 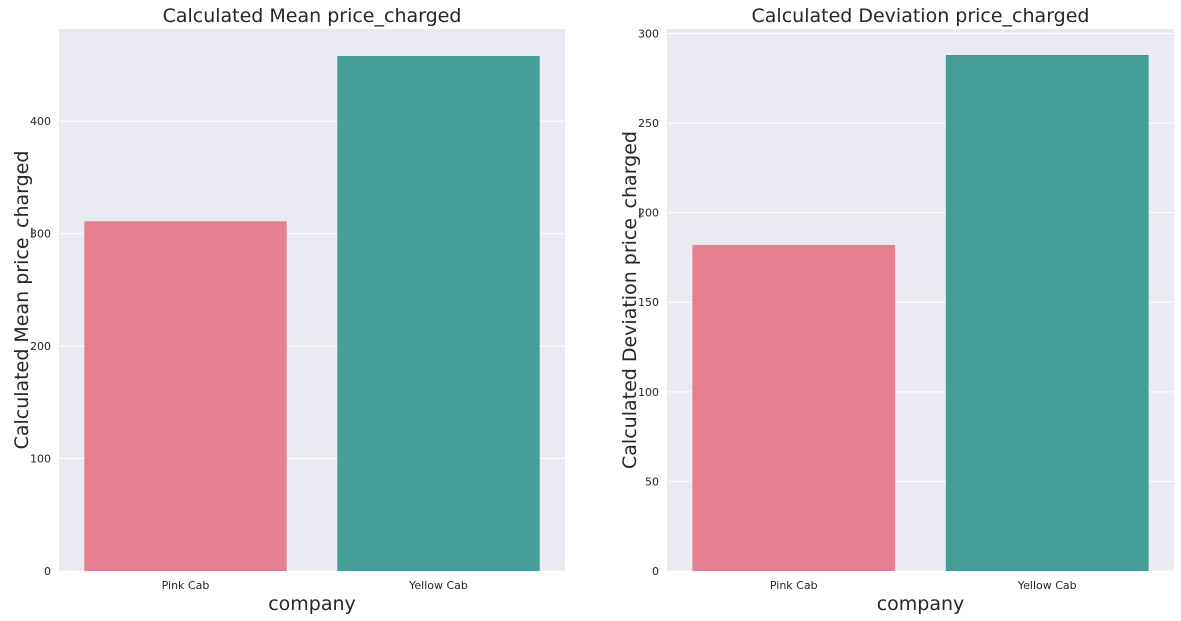 What do you see at coordinates (921, 16) in the screenshot?
I see `chart-title: Calculated Deviation price_charged` at bounding box center [921, 16].